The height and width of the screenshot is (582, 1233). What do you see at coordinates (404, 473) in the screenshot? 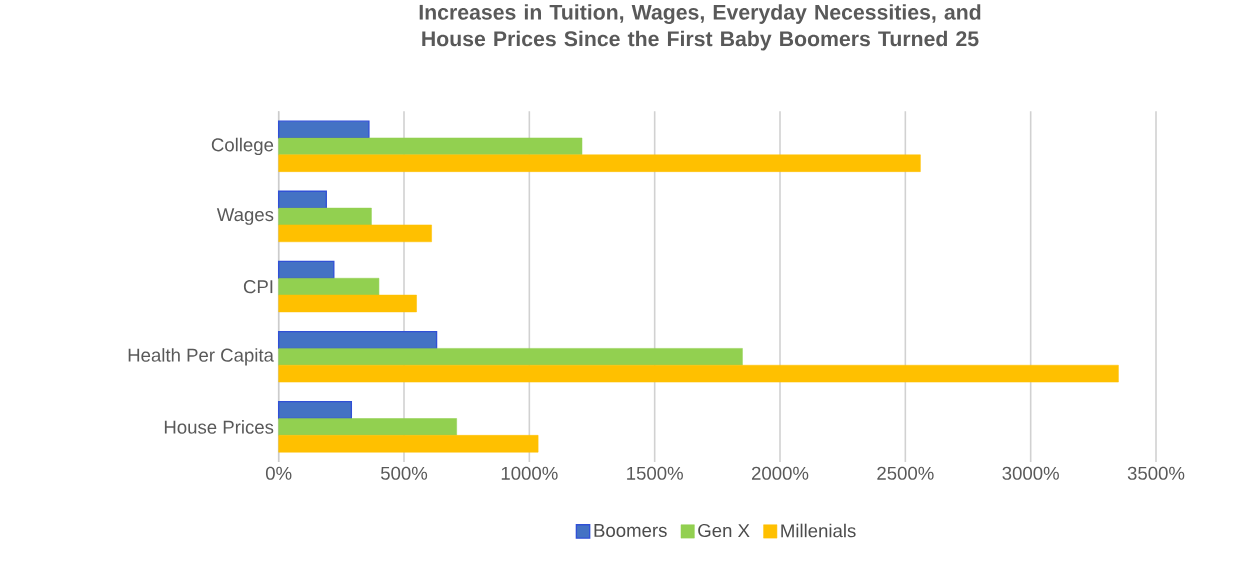
I see `x-tick-label: 500%` at bounding box center [404, 473].